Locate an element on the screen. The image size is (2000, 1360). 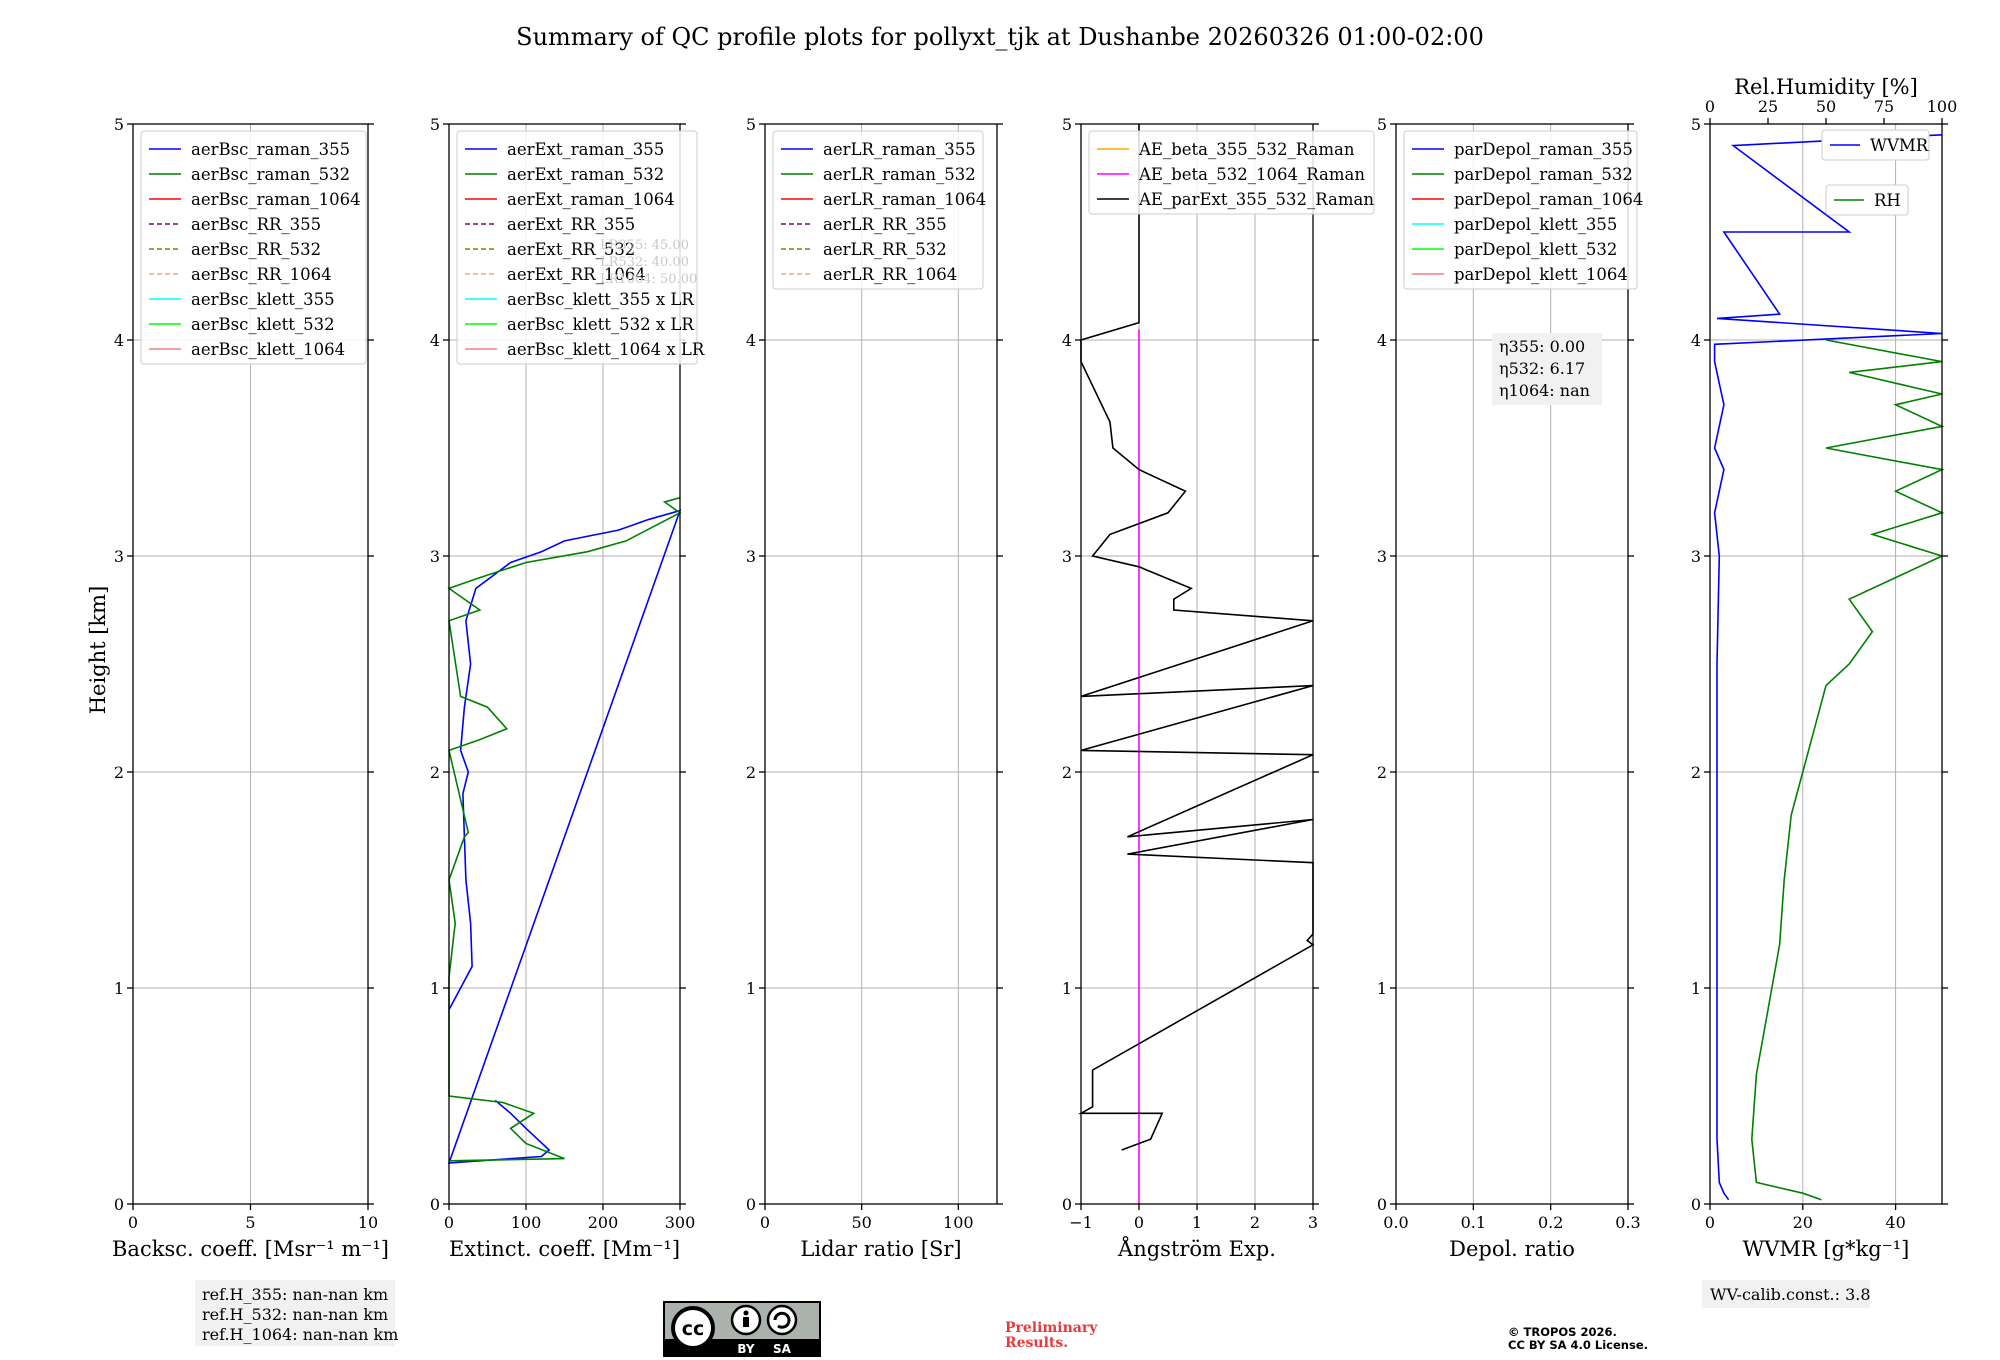
legend-label: parDepol_raman_355 is located at coordinates (1543, 149).